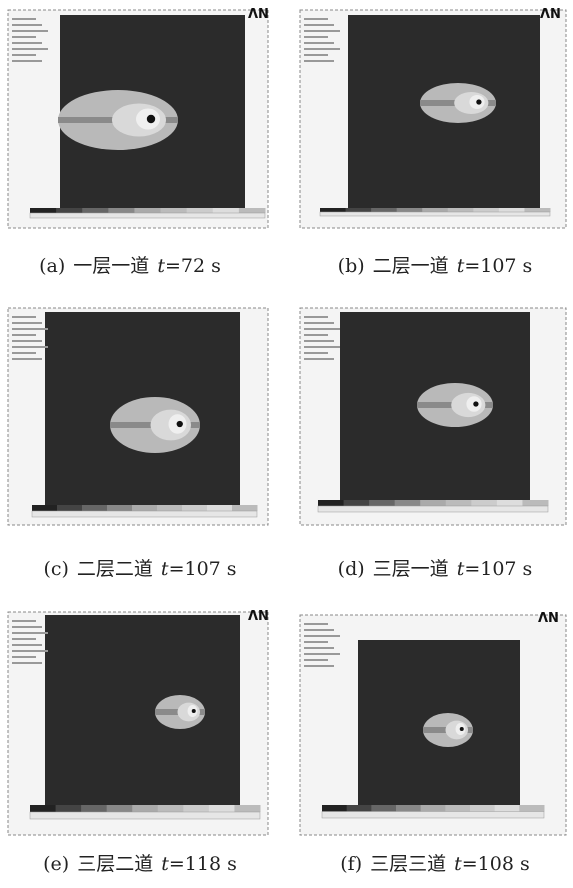  I want to click on panel: ΛN (e) 三层二道 t=118 s, so click(138, 742).